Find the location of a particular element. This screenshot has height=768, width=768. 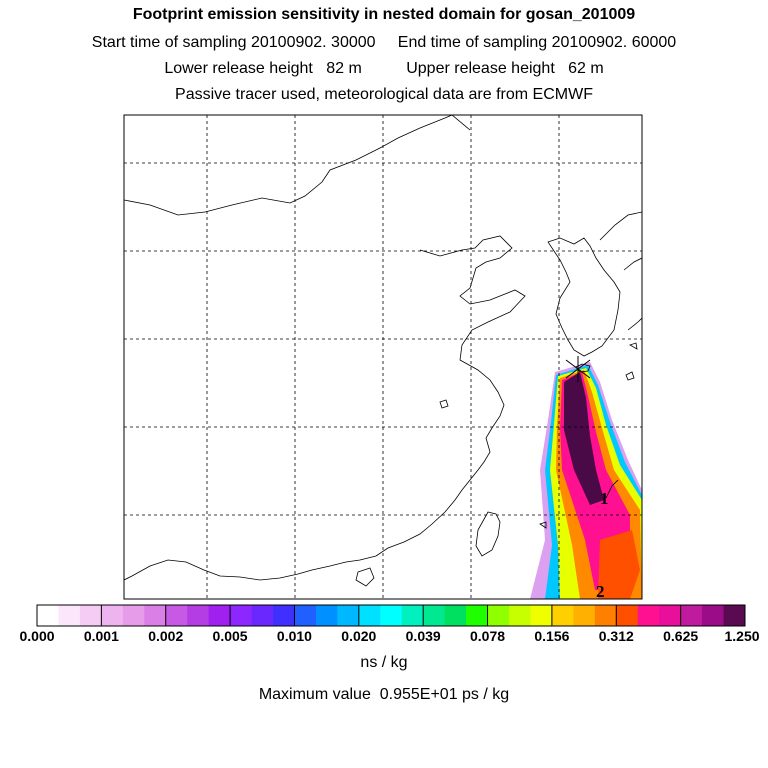

colorbar-tick-label: 0.039 is located at coordinates (423, 636).